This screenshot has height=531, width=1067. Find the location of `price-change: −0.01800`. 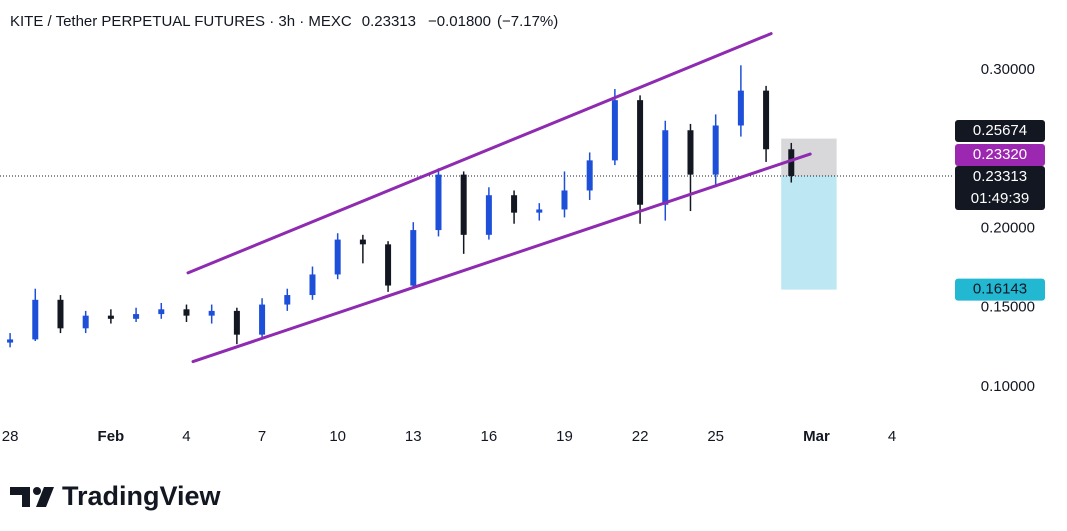

price-change: −0.01800 is located at coordinates (459, 21).